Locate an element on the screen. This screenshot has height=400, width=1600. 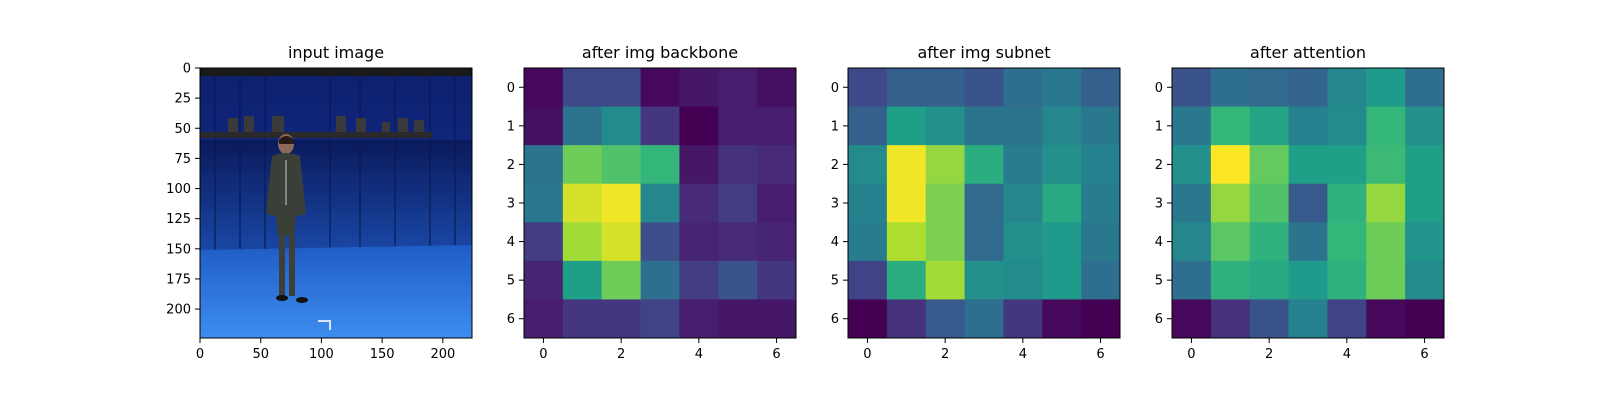
axis-ticks: 0 2 4 6 0 1 2 3 4 5 6 is located at coordinates (968, 221).